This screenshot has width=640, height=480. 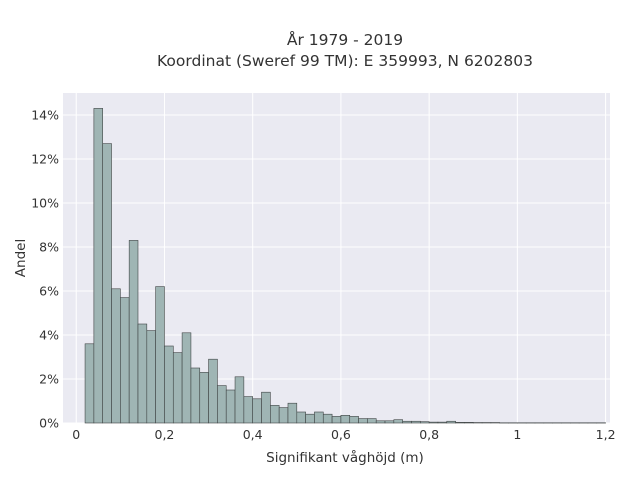 What do you see at coordinates (517, 434) in the screenshot?
I see `x-tick-label: 1` at bounding box center [517, 434].